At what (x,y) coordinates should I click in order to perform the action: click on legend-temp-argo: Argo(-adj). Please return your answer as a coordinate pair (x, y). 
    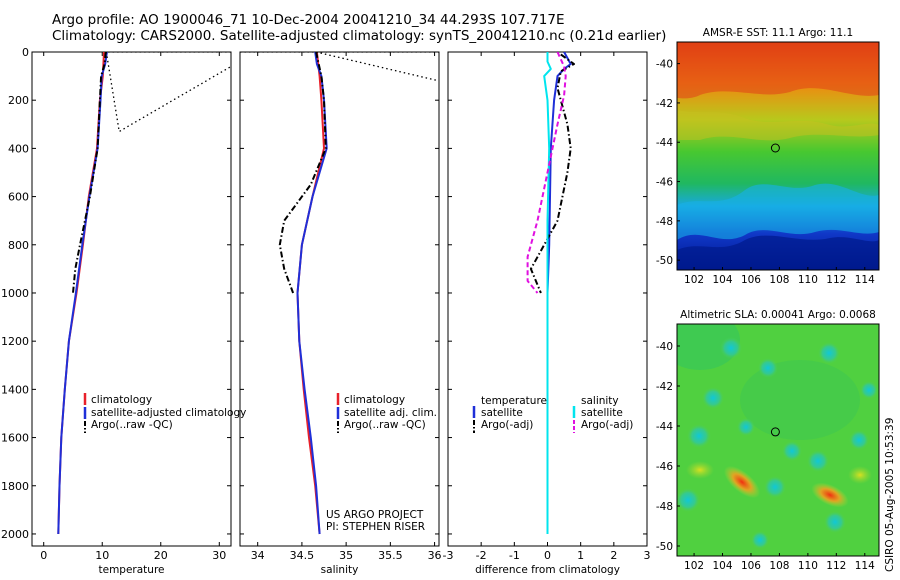
    Looking at the image, I should click on (507, 425).